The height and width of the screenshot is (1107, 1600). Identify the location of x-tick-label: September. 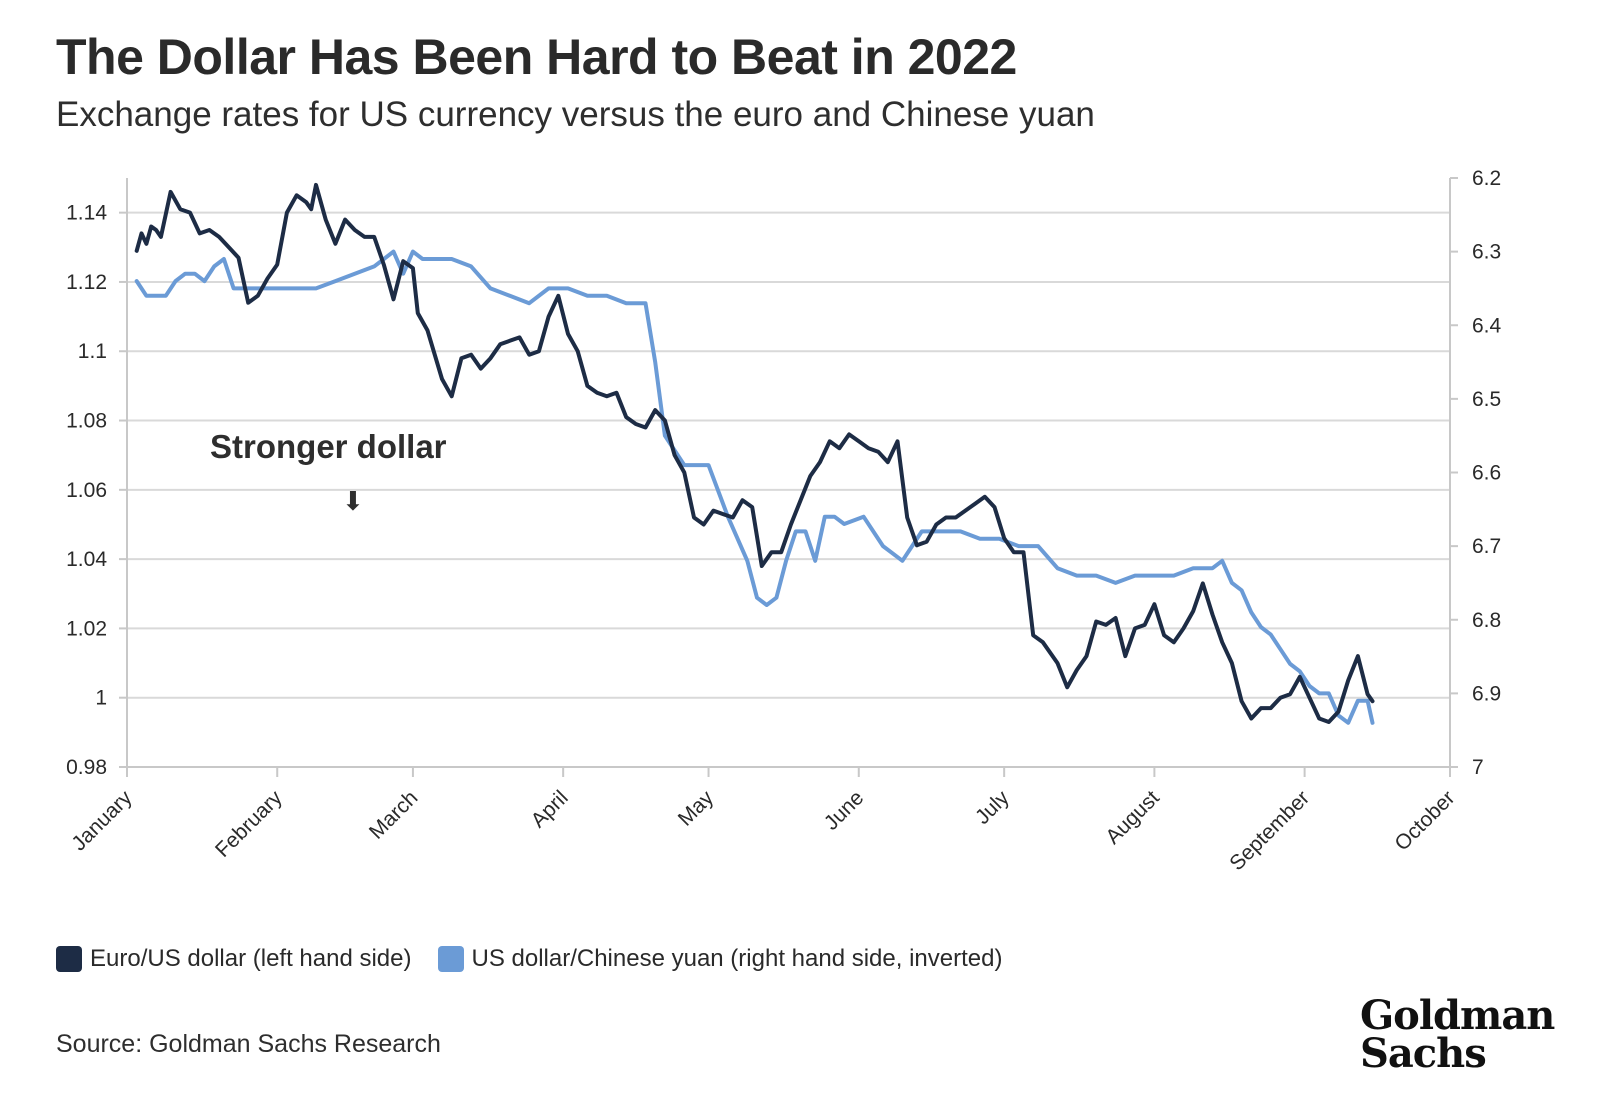
(1269, 830).